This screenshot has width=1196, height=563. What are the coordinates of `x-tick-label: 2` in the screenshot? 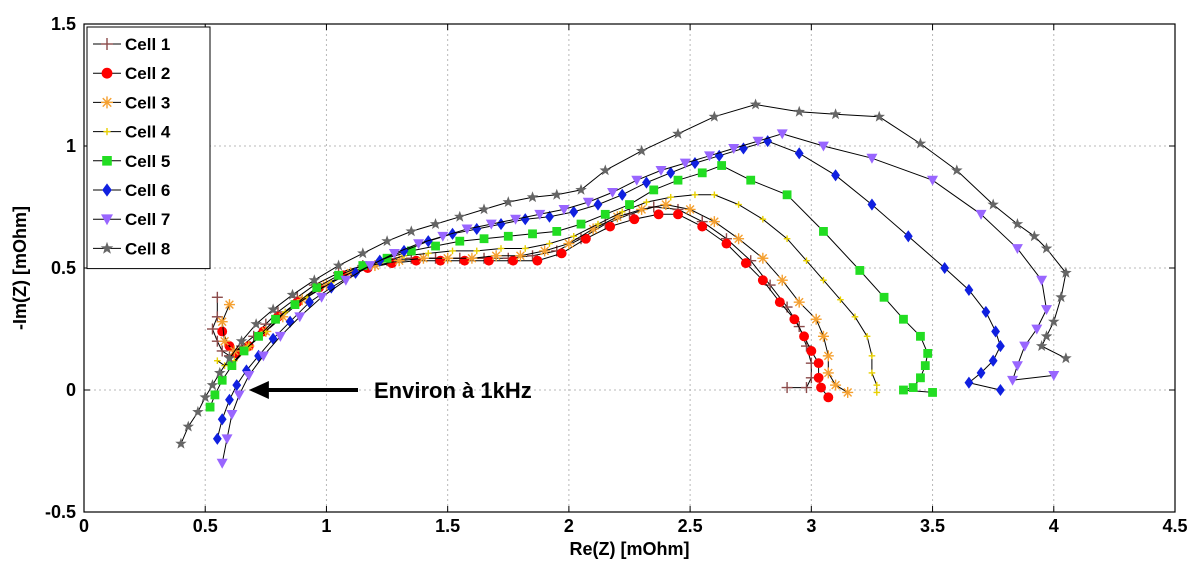 It's located at (569, 526).